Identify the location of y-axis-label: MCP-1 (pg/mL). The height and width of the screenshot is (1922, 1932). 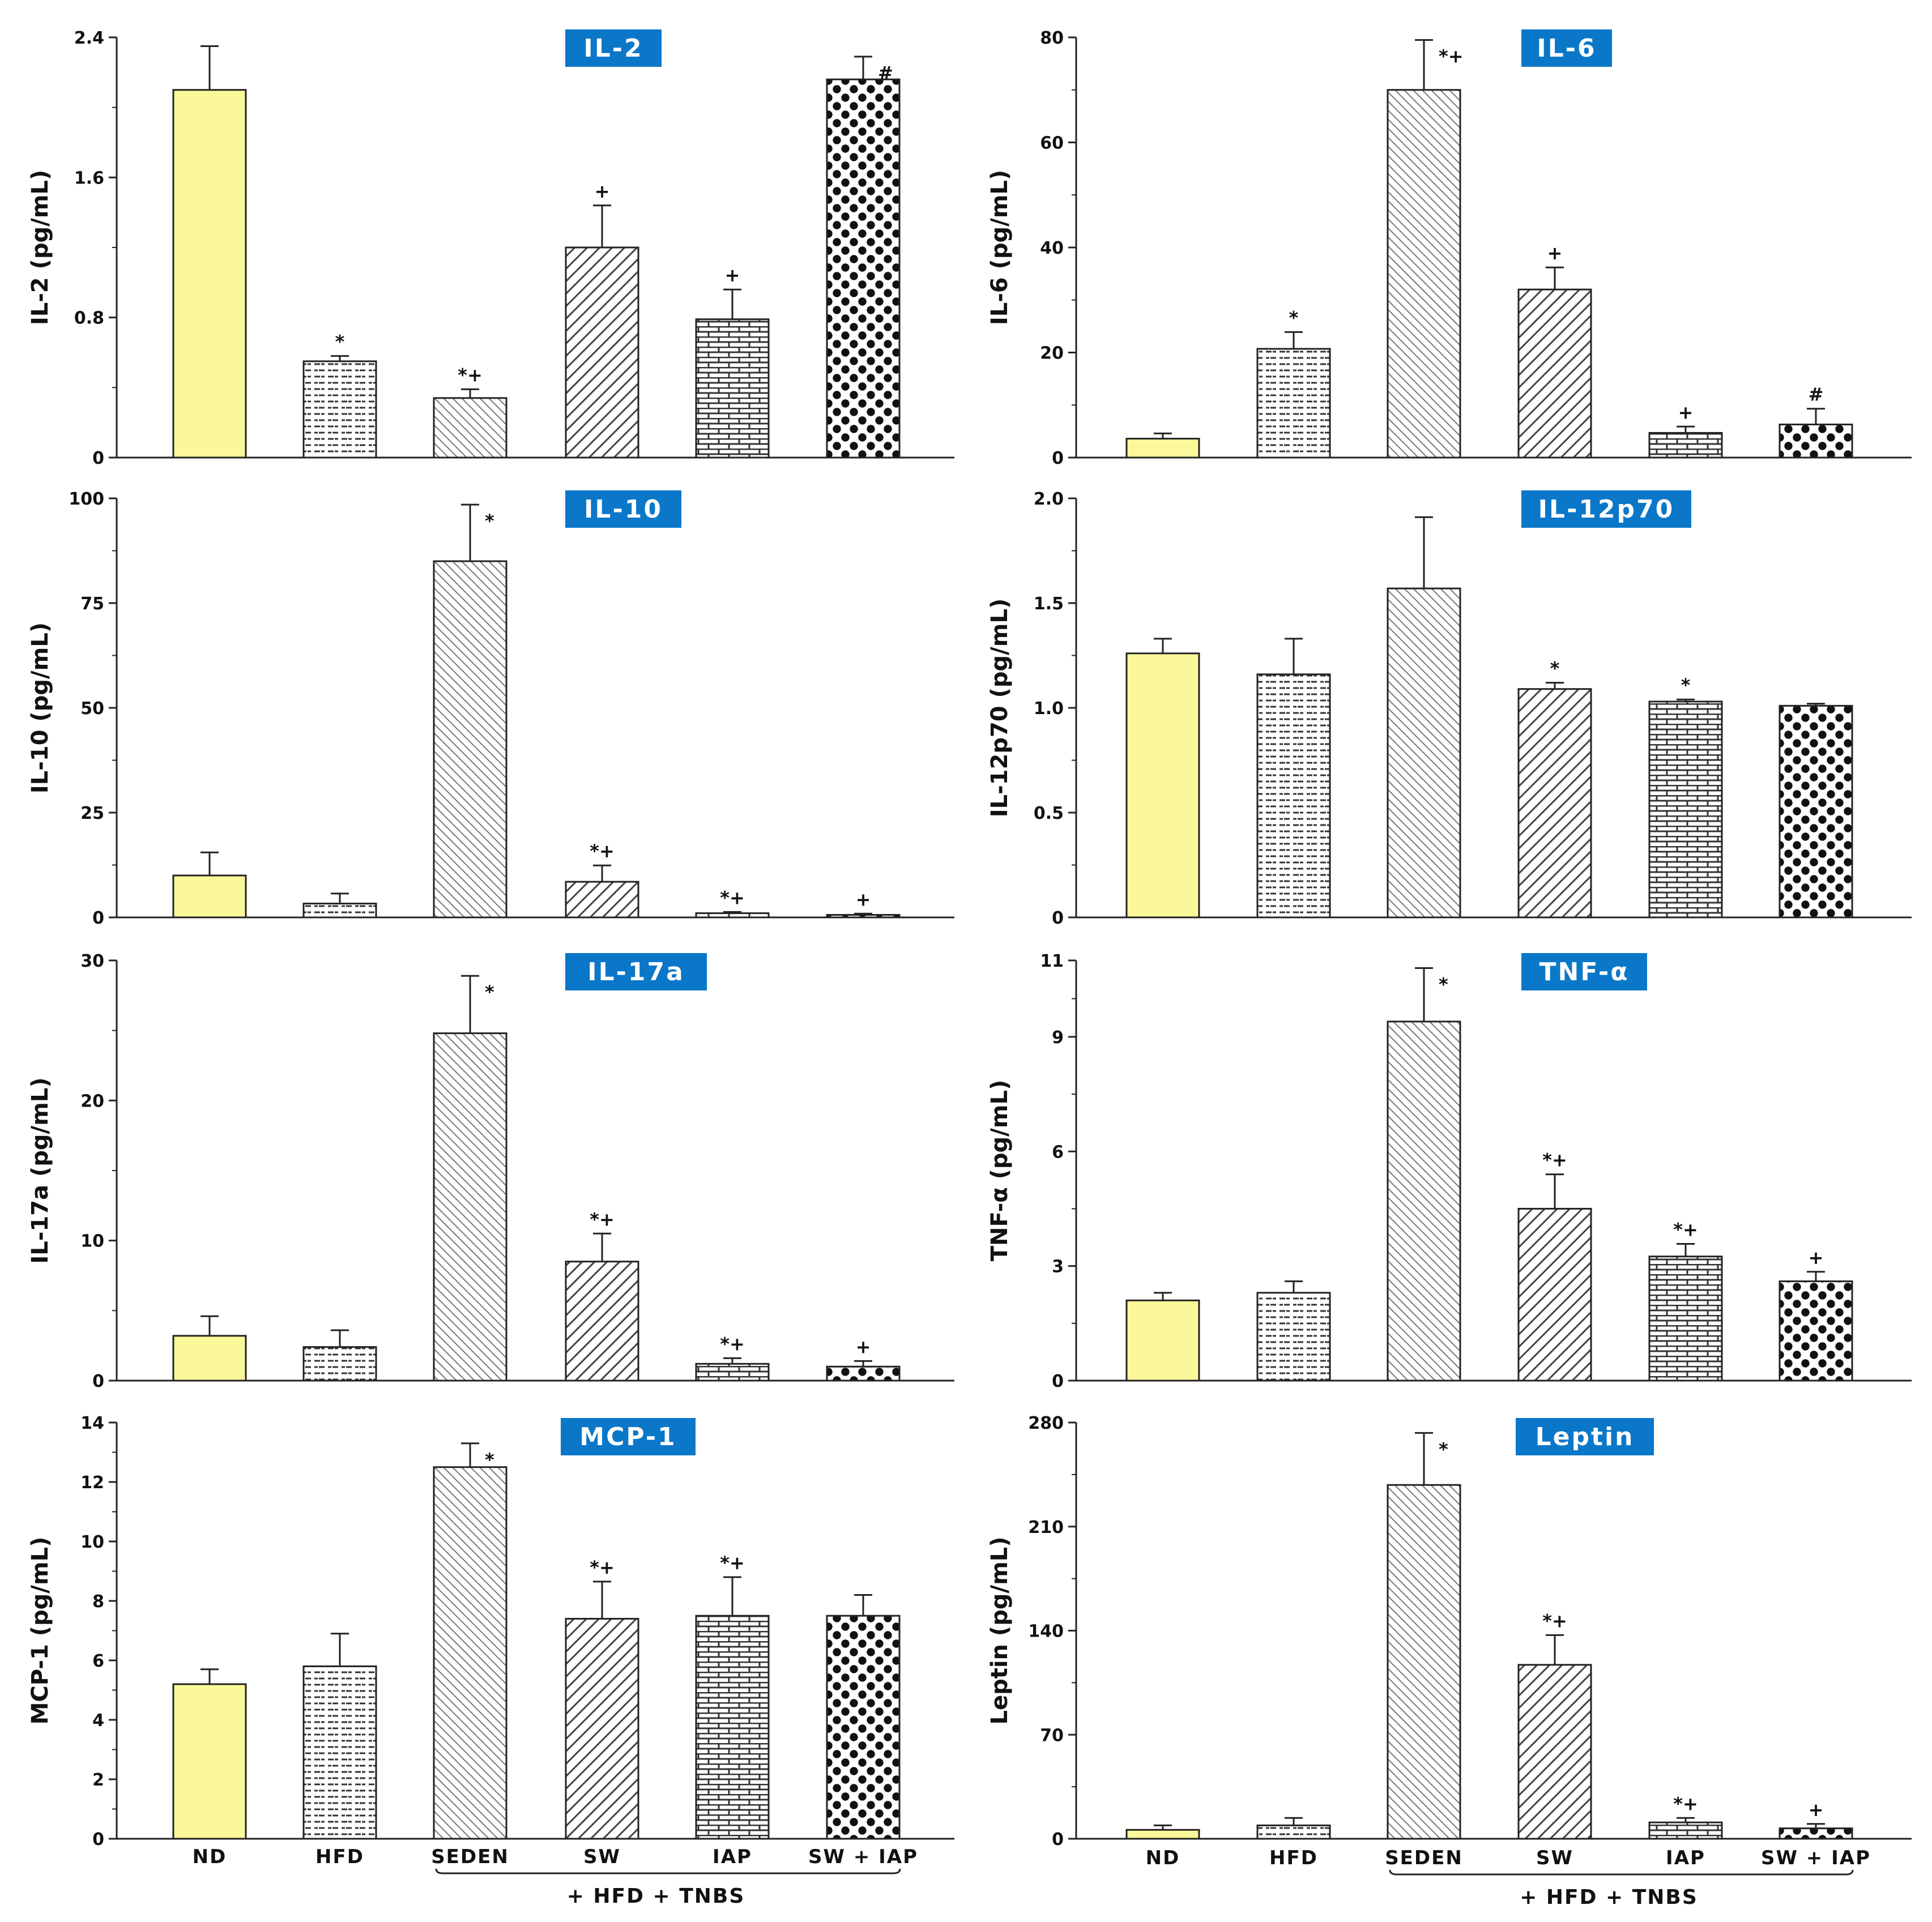
(40, 1631).